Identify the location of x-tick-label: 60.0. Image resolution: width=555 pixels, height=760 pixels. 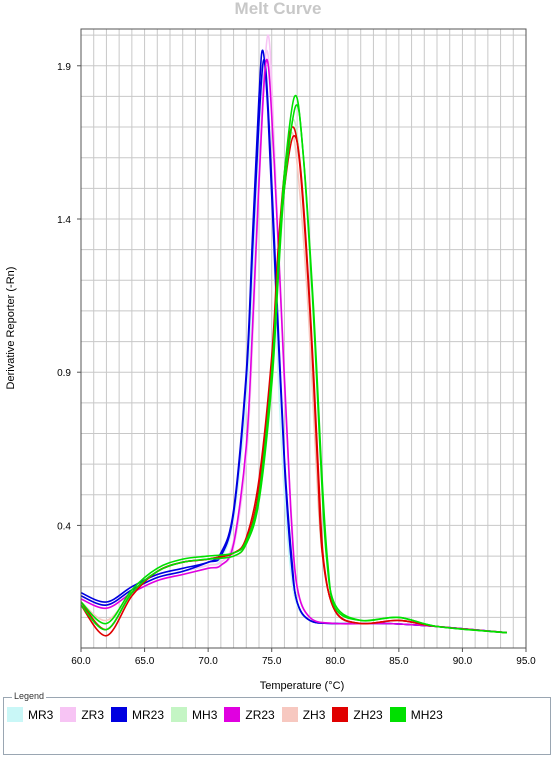
(81, 661).